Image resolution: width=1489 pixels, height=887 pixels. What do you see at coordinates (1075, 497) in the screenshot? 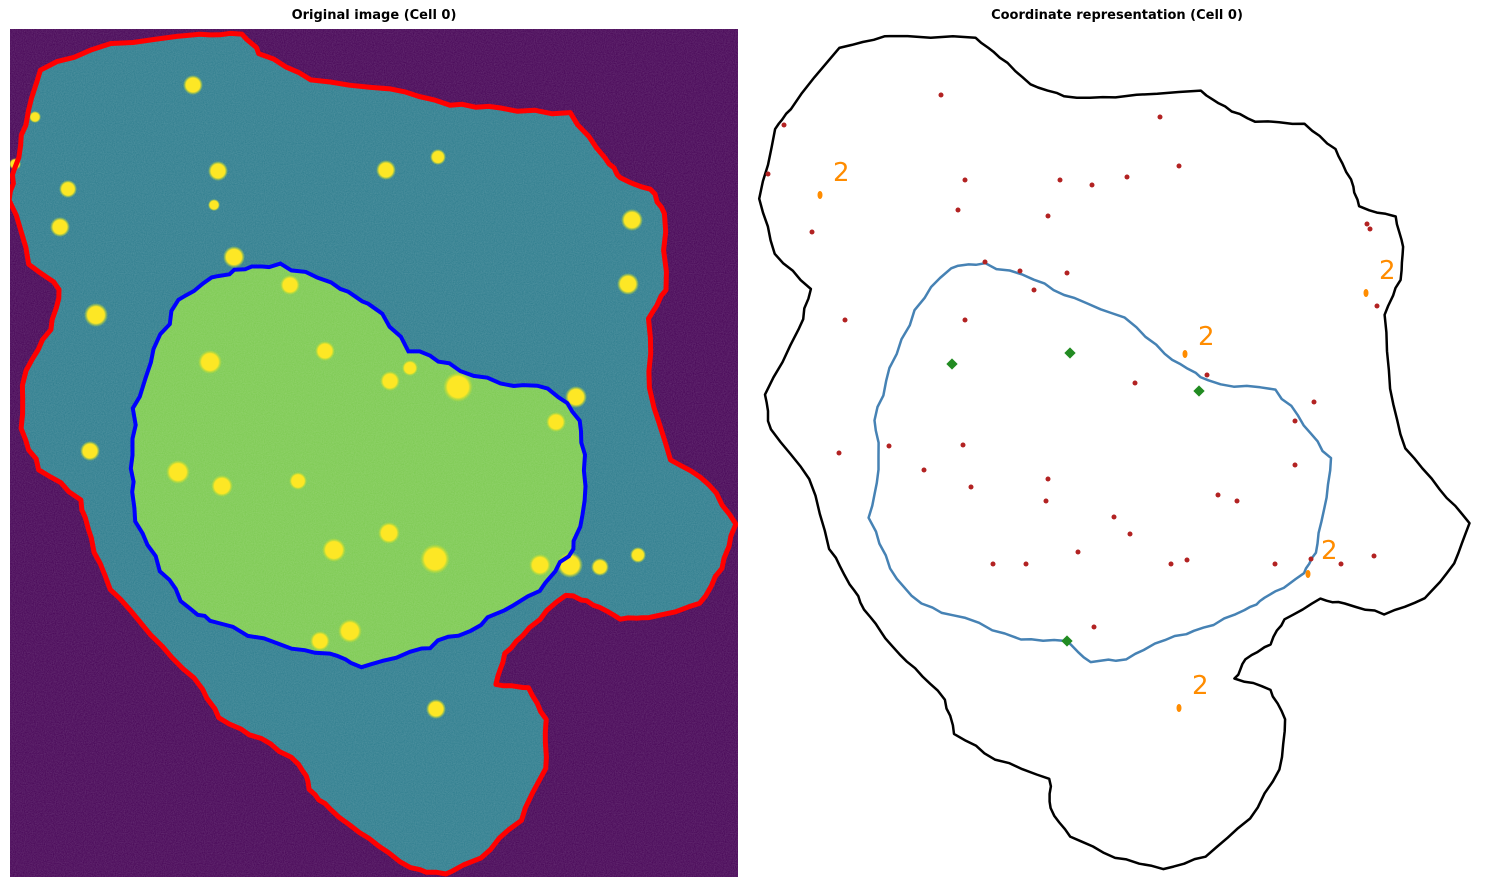
I see `foci-markers` at bounding box center [1075, 497].